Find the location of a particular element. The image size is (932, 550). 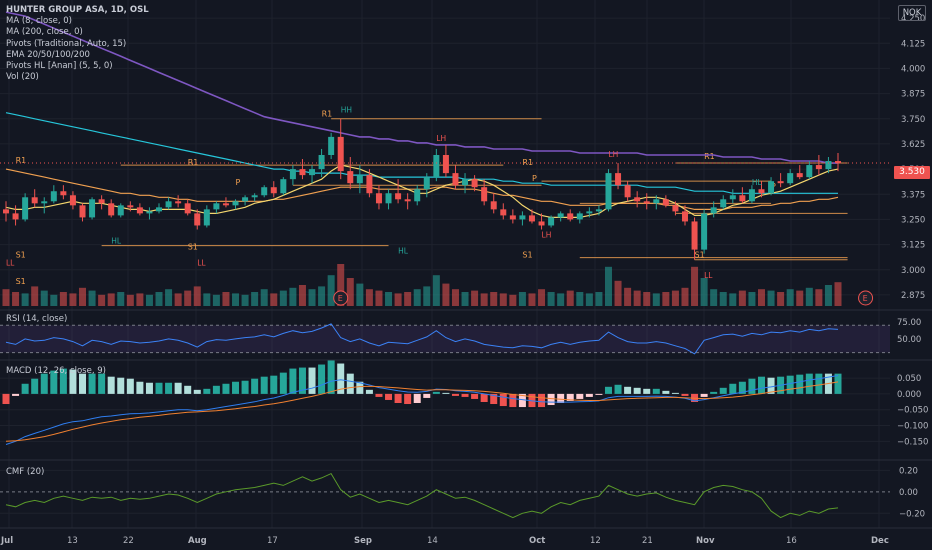

macd-signal-line is located at coordinates (422, 411).